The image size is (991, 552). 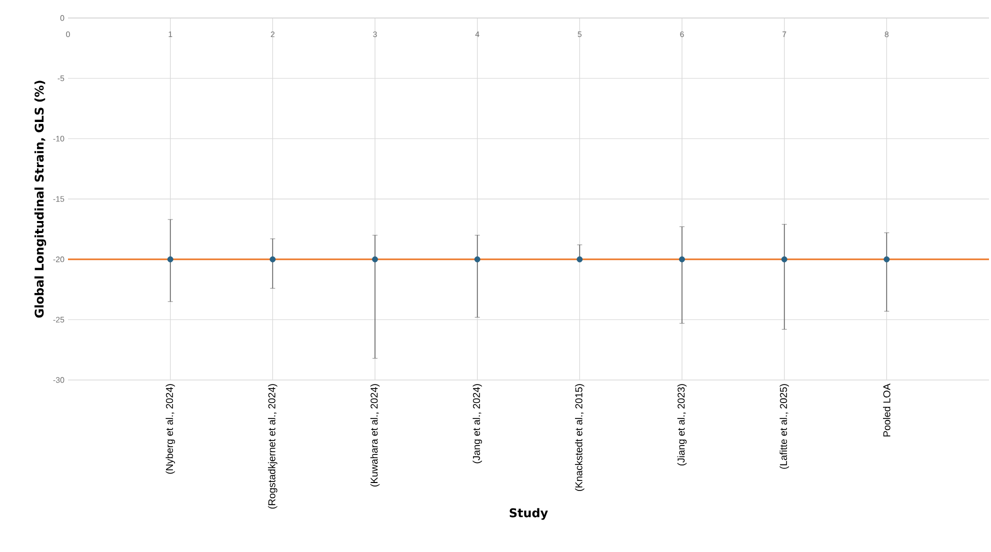 I want to click on x-tick-label: (Knackstedt et al., 2015), so click(x=579, y=437).